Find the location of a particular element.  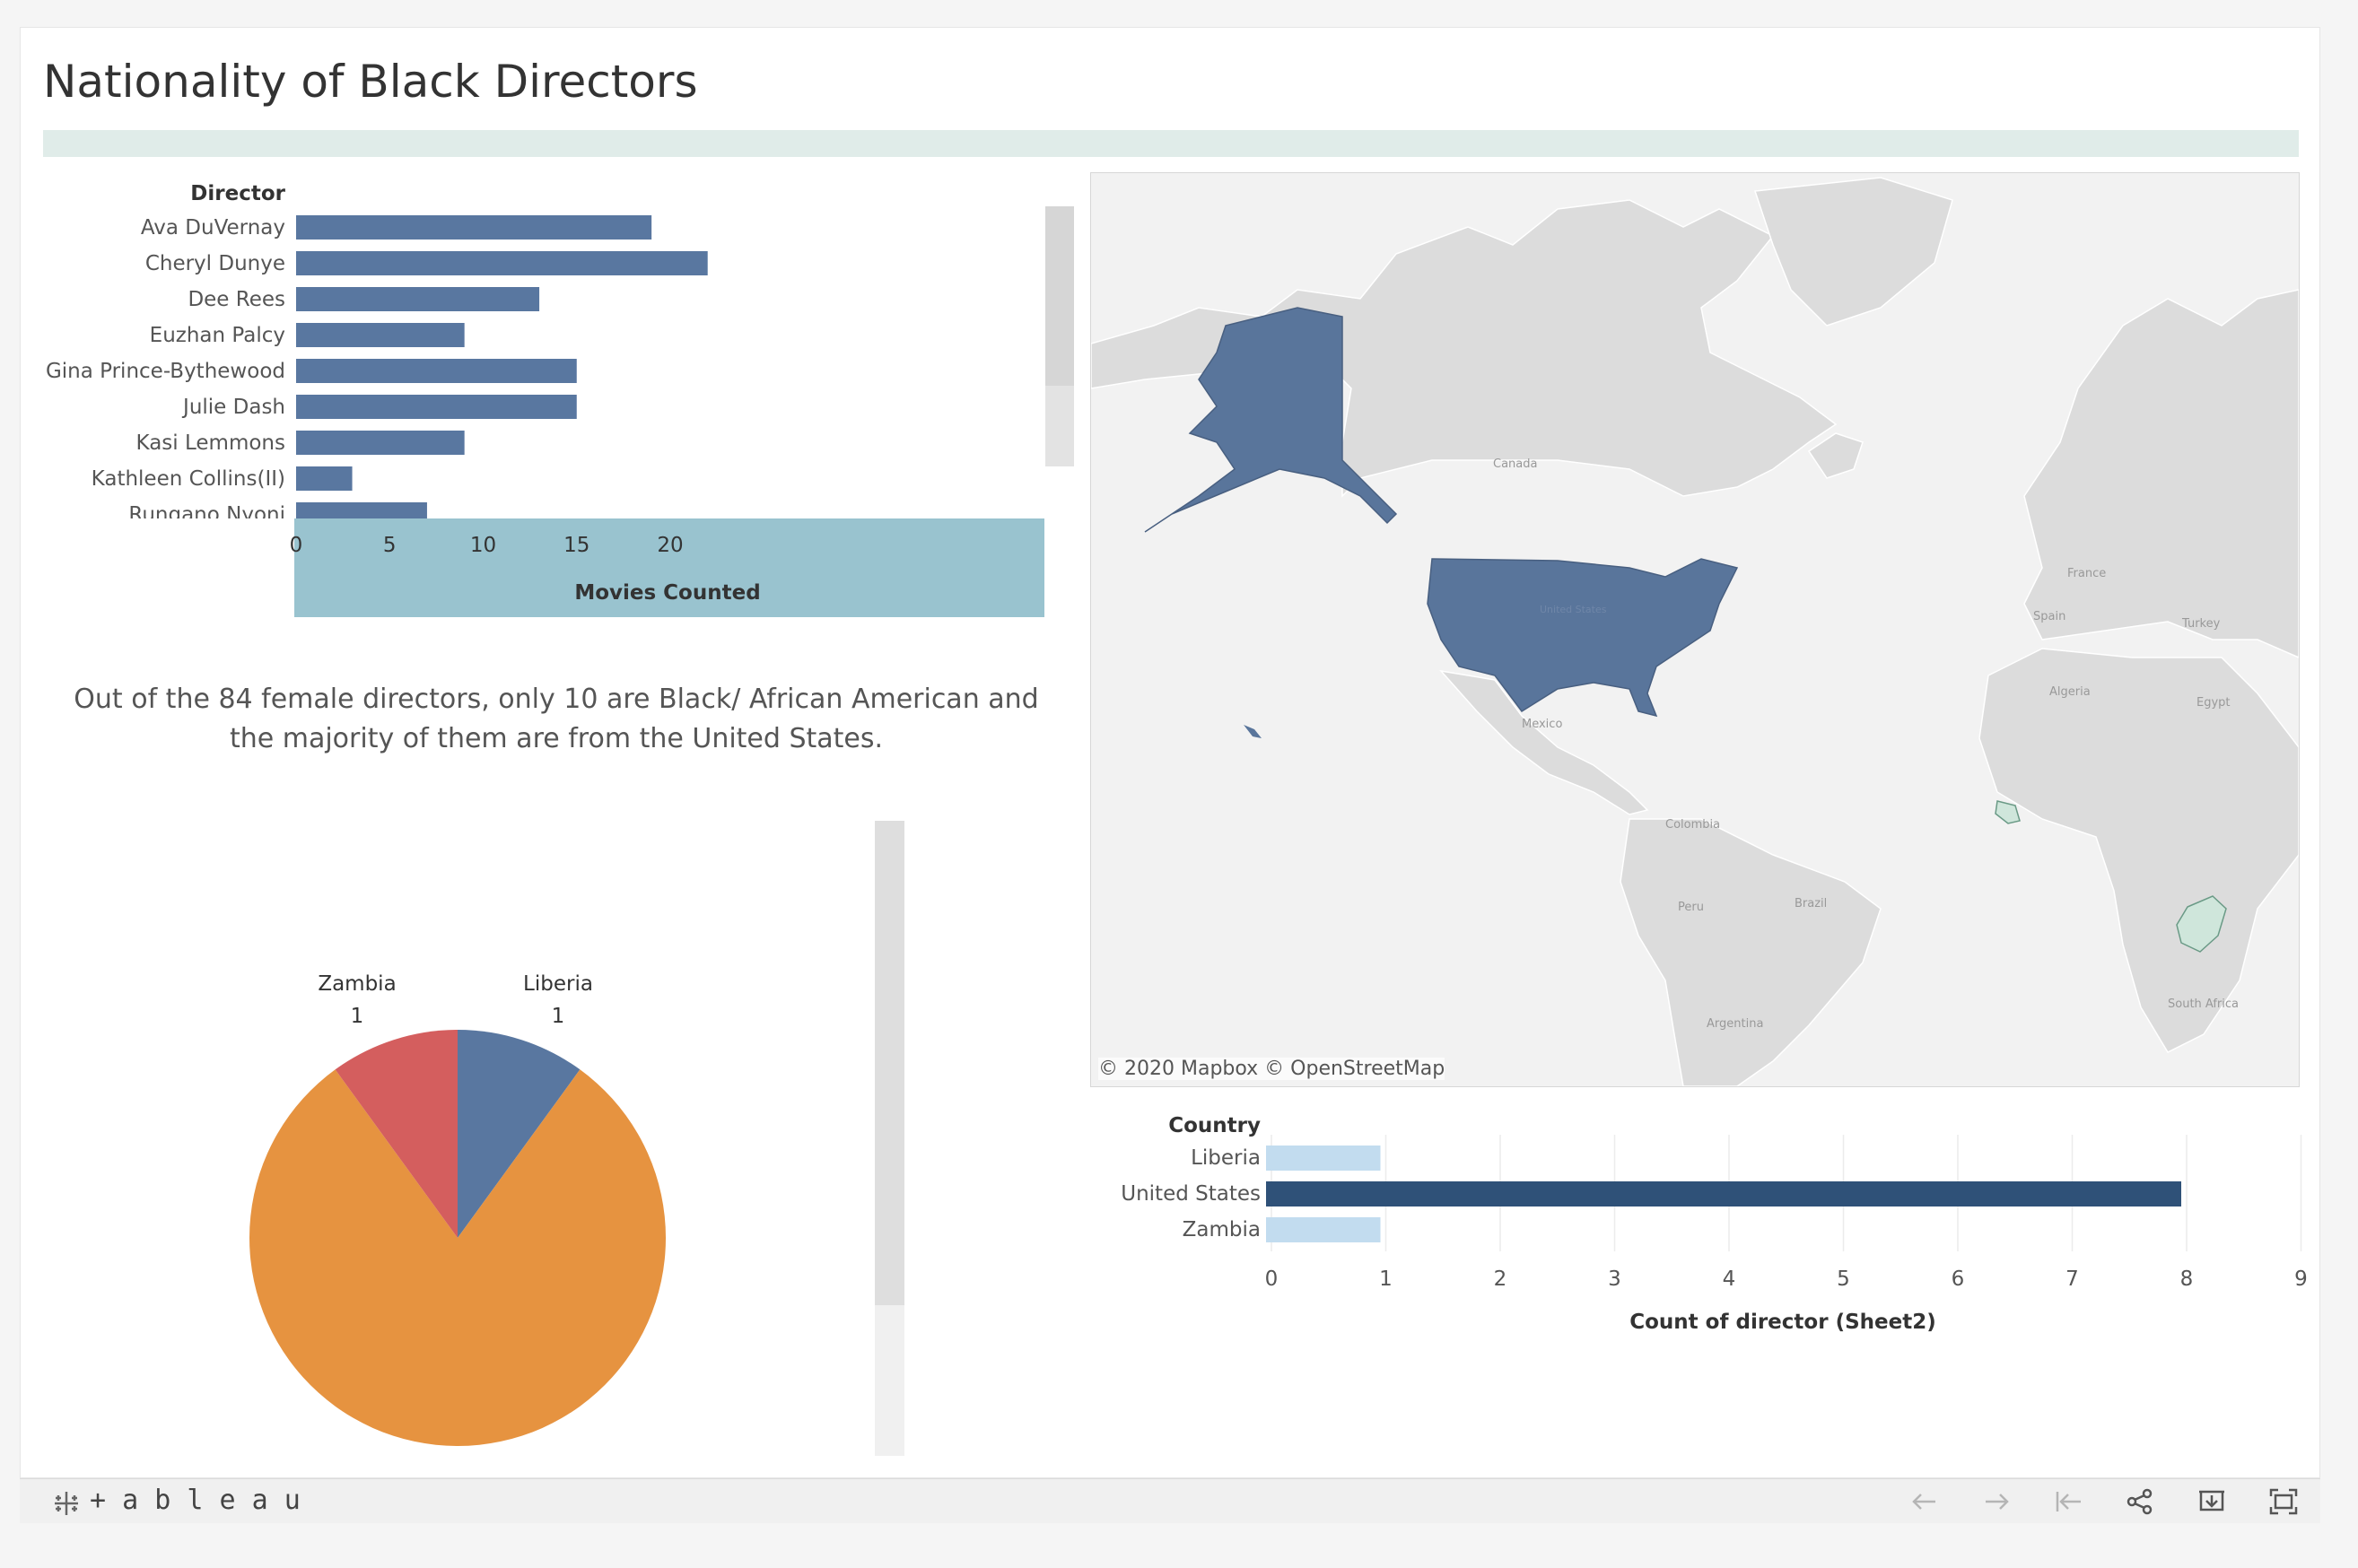

landmass-south-america is located at coordinates (1751, 952).